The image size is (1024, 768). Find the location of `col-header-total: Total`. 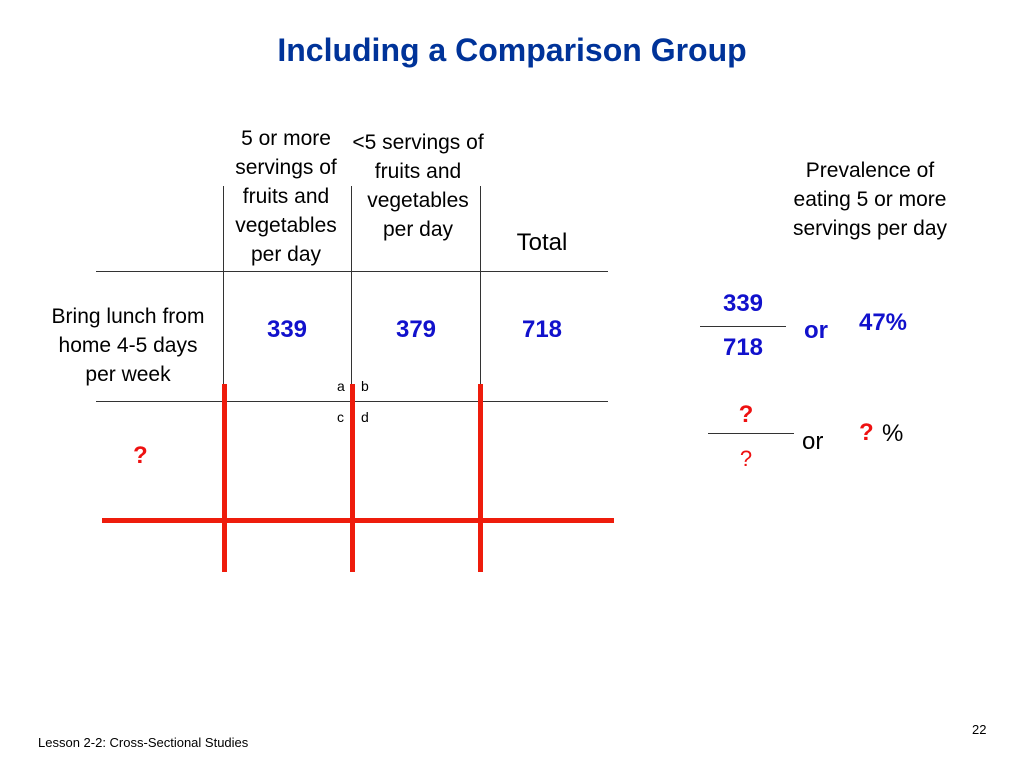

col-header-total: Total is located at coordinates (542, 242).